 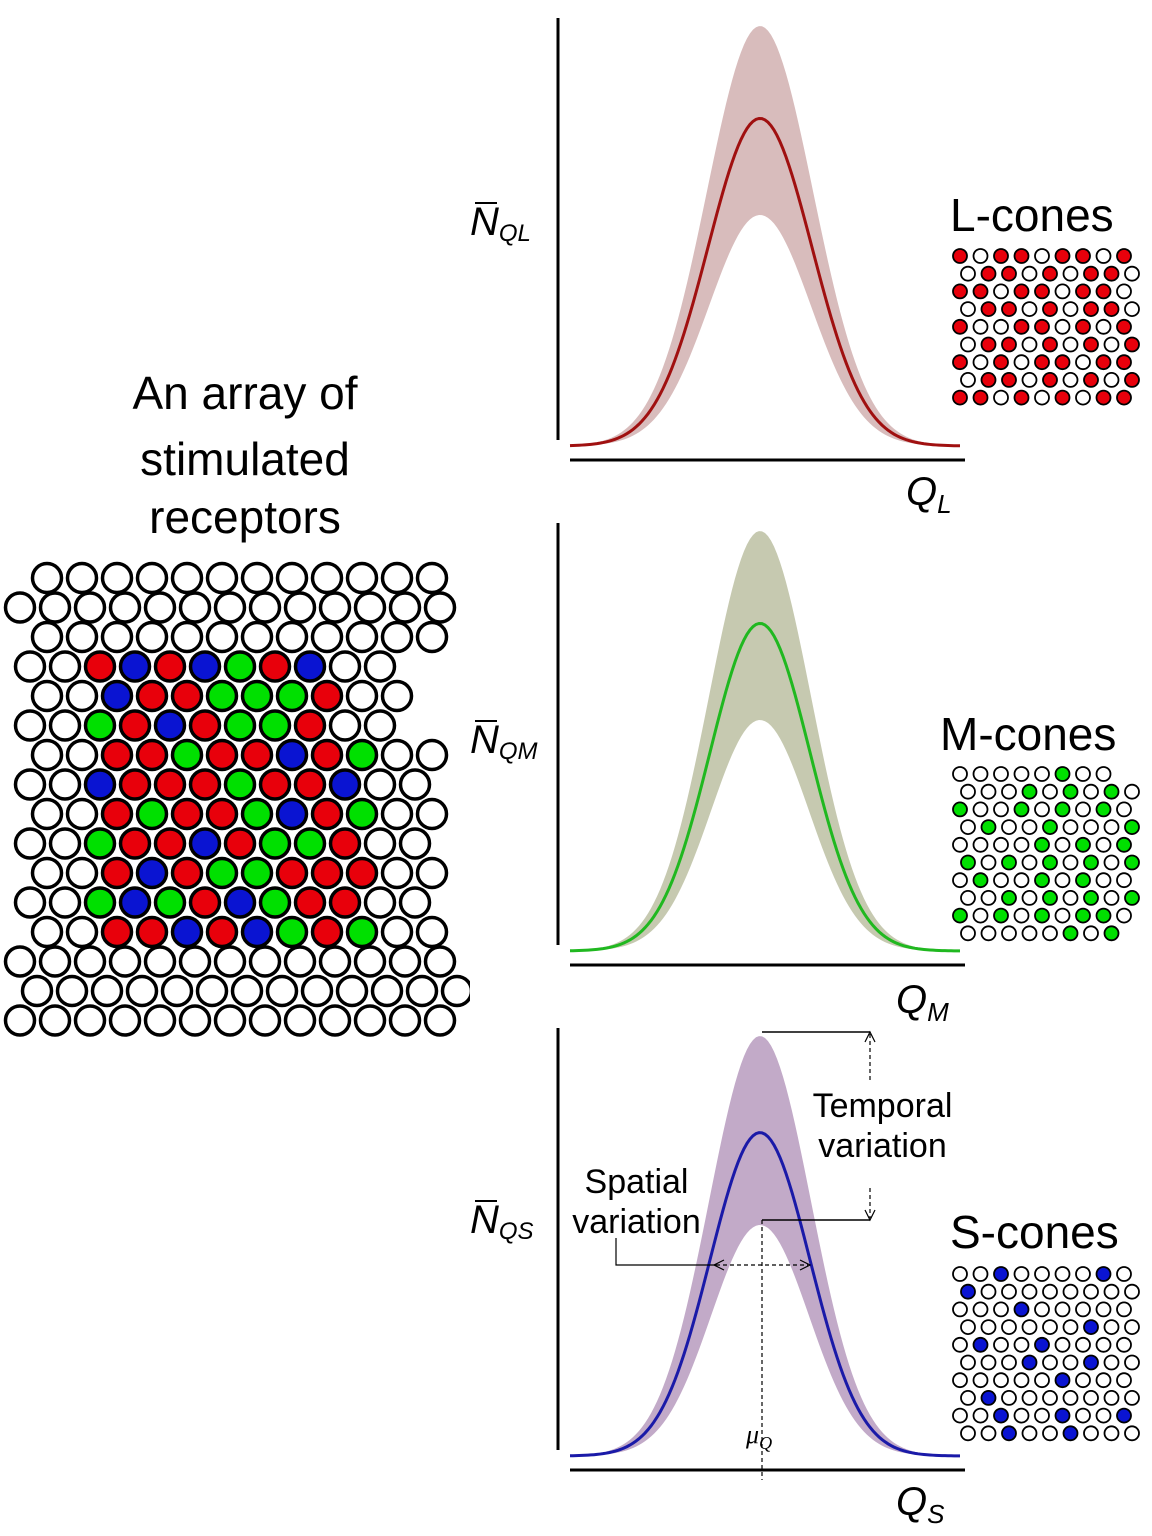 I want to click on ylabel-M: NQM, so click(x=504, y=741).